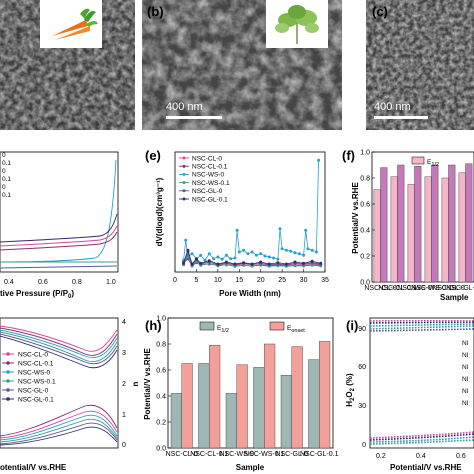 This screenshot has height=474, width=474. Describe the element at coordinates (223, 329) in the screenshot. I see `legend-label-e12: E1/2` at that location.